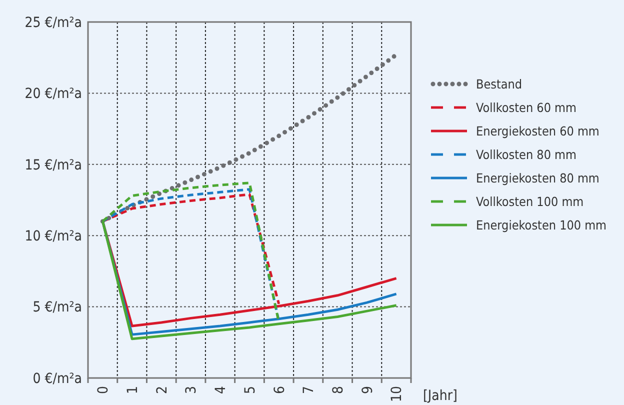 The width and height of the screenshot is (624, 405). I want to click on legend-label: Vollkosten 80 mm, so click(526, 154).